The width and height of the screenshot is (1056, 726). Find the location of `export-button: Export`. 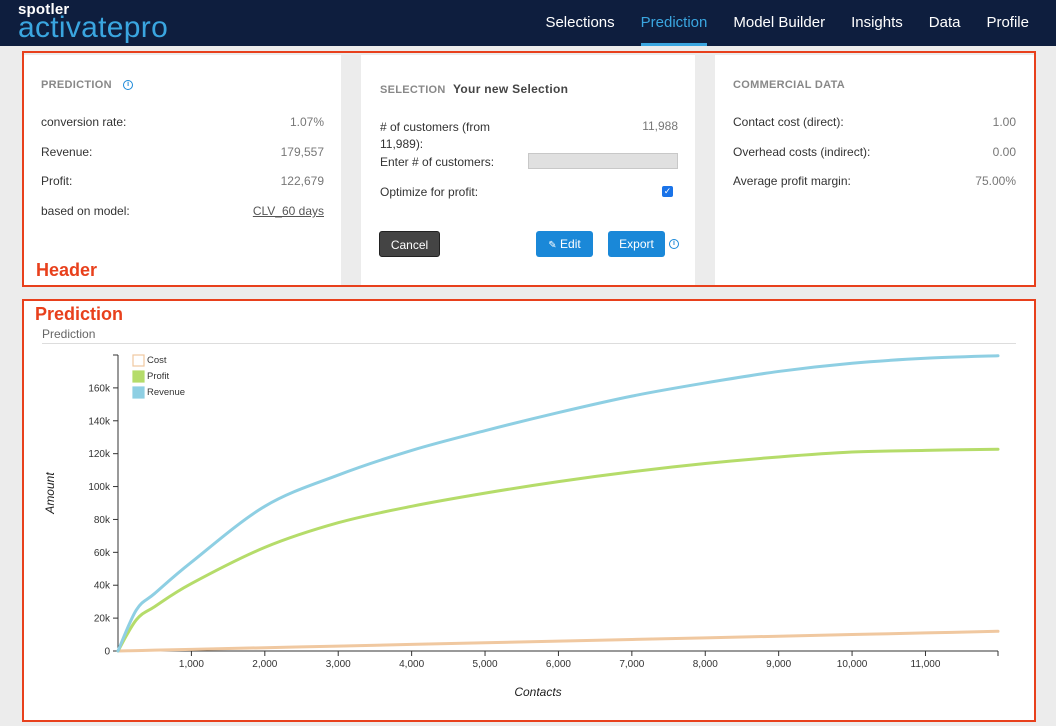

export-button: Export is located at coordinates (636, 244).